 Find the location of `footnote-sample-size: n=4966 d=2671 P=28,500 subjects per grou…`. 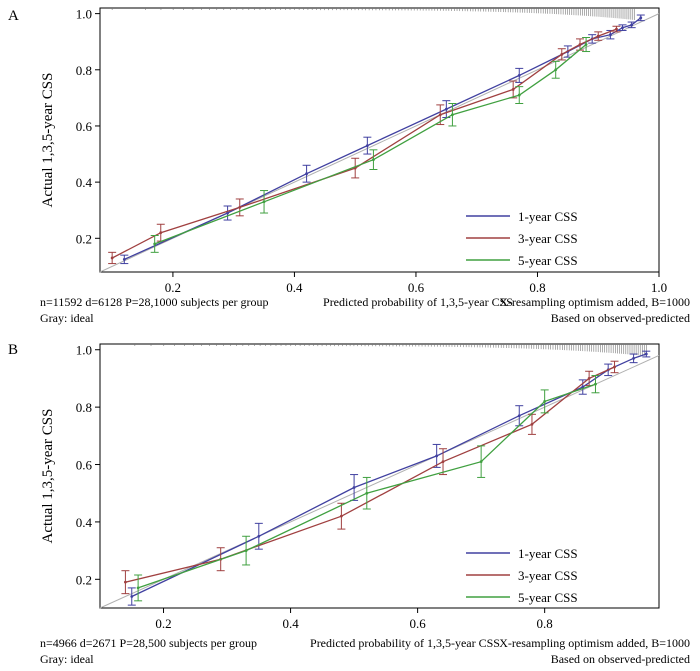

footnote-sample-size: n=4966 d=2671 P=28,500 subjects per grou… is located at coordinates (148, 643).